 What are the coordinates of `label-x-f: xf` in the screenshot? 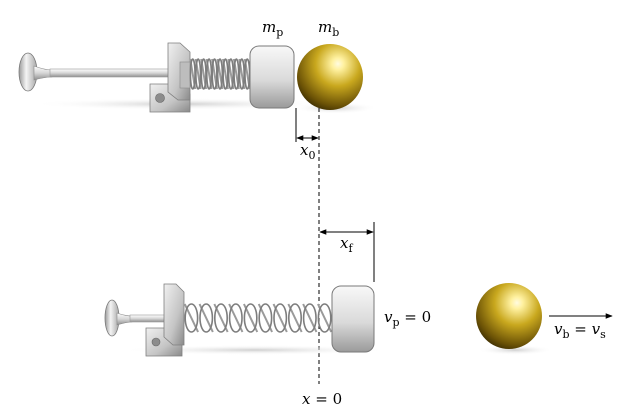 It's located at (346, 244).